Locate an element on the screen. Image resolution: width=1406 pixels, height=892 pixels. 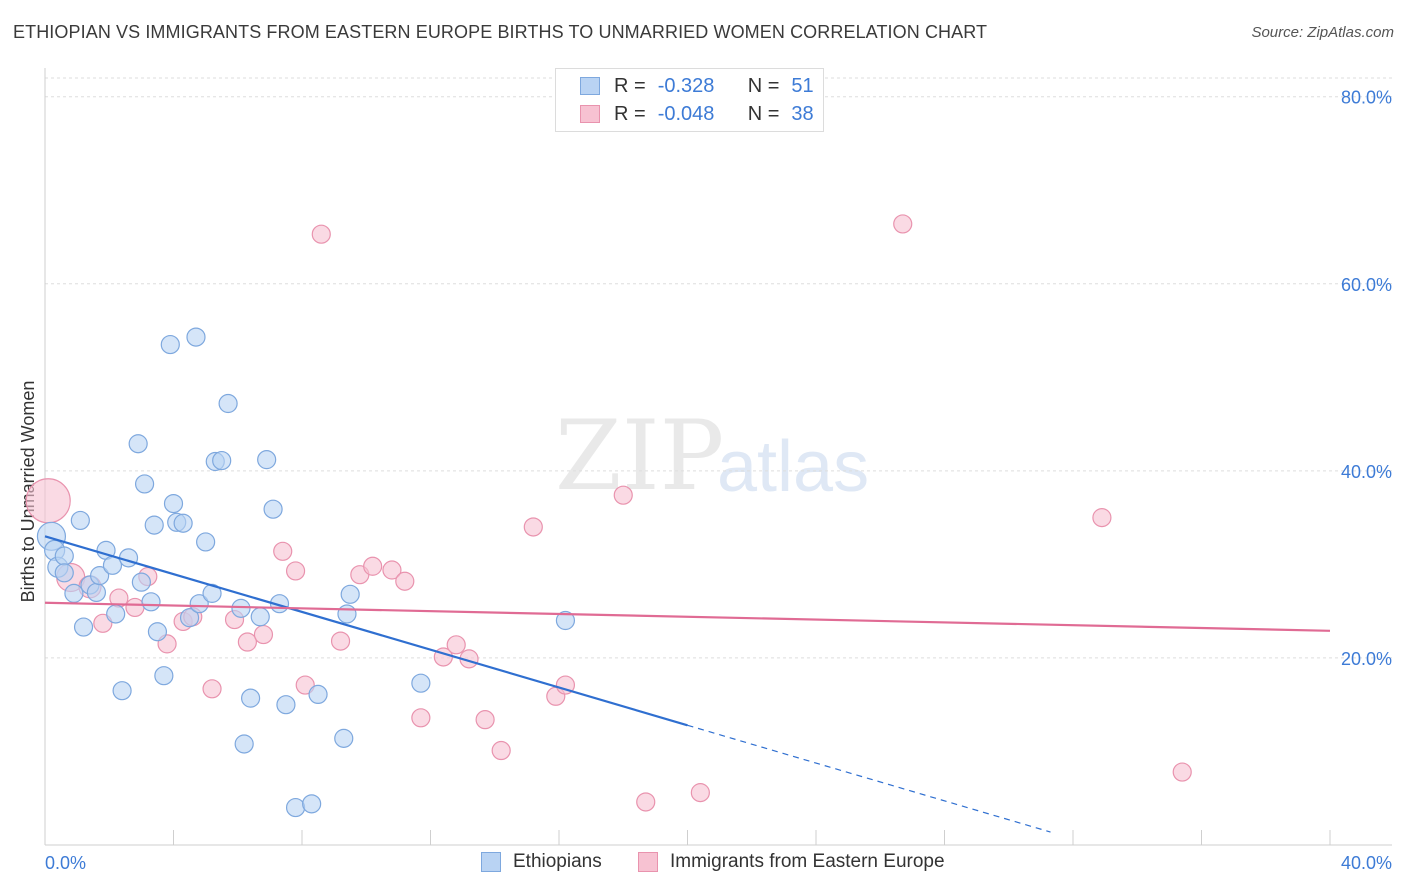
y-tick-label: 80.0% is located at coordinates (1366, 98).